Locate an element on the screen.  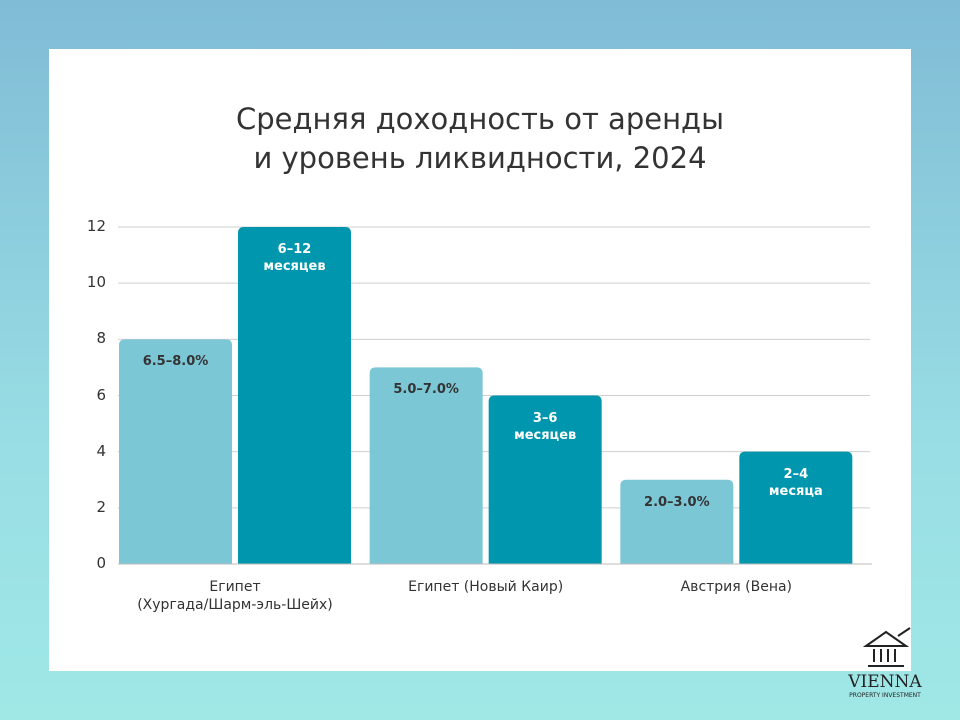
x-tick-label: Египет (Новый Каир) is located at coordinates (486, 587).